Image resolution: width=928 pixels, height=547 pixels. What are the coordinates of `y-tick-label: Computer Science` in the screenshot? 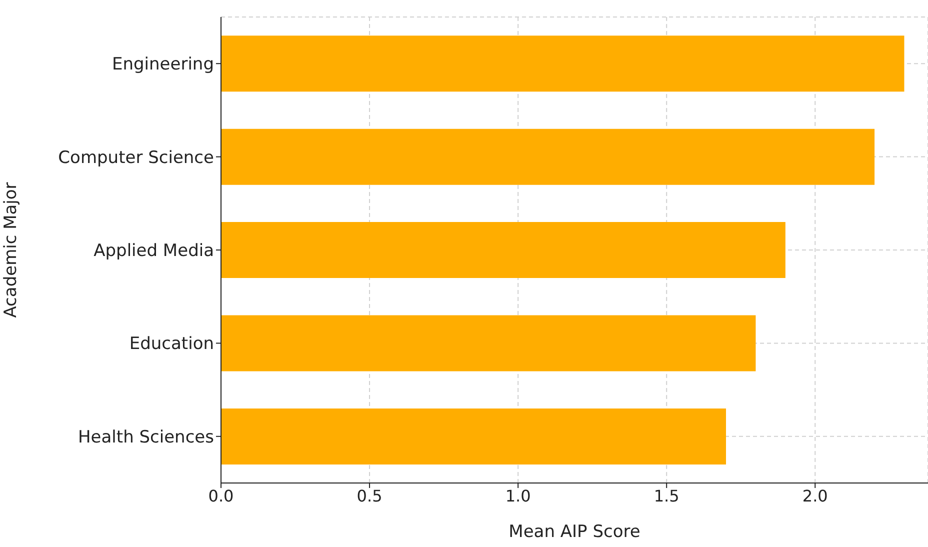 It's located at (136, 158).